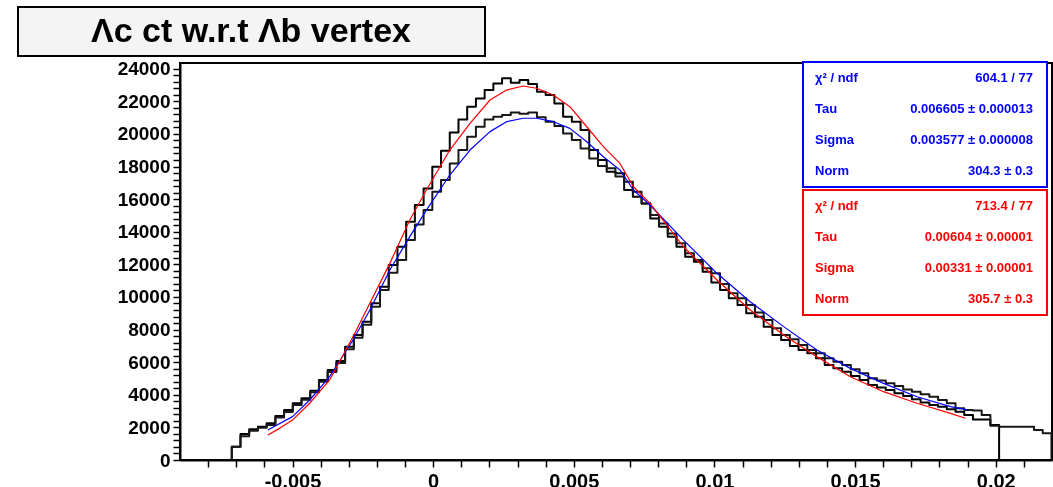 The height and width of the screenshot is (487, 1053). I want to click on x-tick-label: 0.01, so click(715, 478).